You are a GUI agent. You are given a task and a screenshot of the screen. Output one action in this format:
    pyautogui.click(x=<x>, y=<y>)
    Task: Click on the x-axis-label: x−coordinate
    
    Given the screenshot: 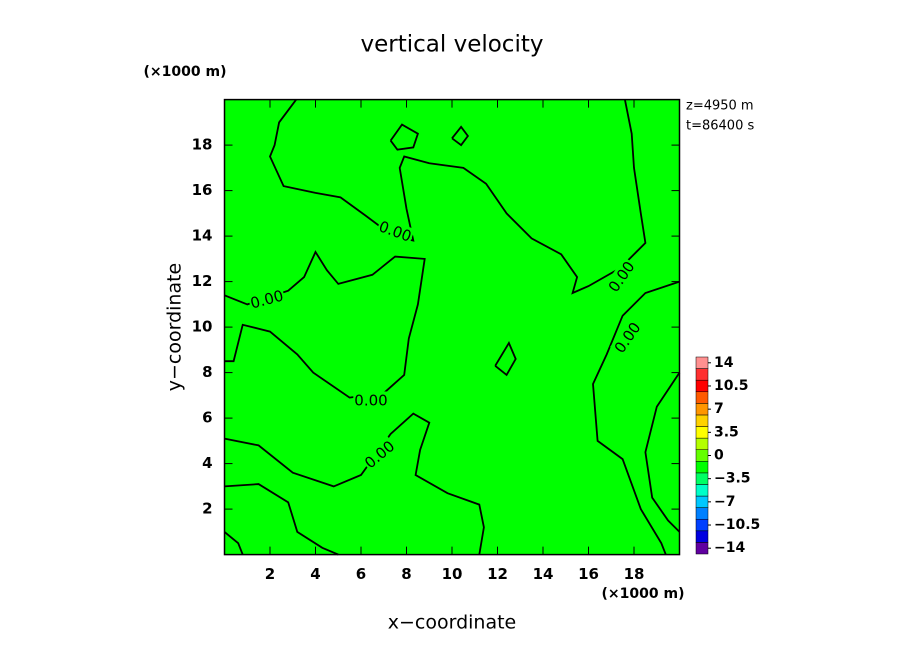 What is the action you would take?
    pyautogui.click(x=452, y=623)
    